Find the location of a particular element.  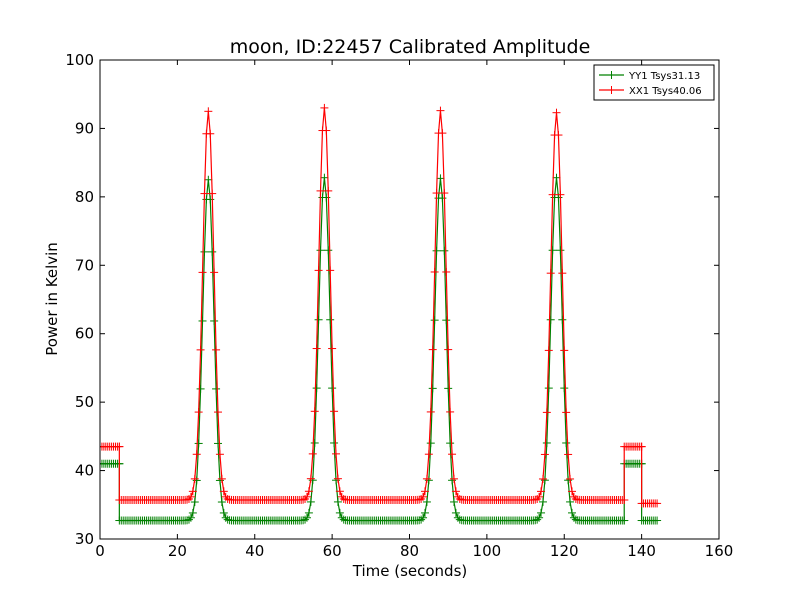

x-tick-label: 160 is located at coordinates (719, 551).